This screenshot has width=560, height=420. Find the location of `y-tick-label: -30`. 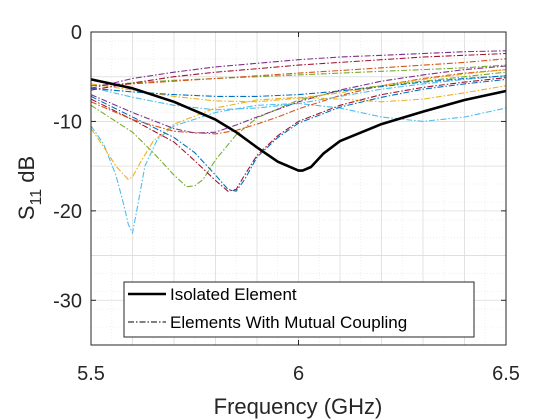

y-tick-label: -30 is located at coordinates (67, 301).